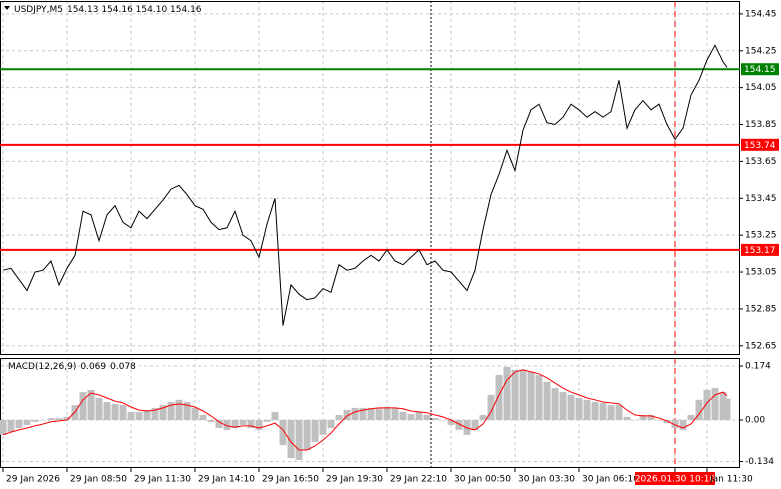 Image resolution: width=781 pixels, height=489 pixels. Describe the element at coordinates (760, 251) in the screenshot. I see `level-label: 153.17` at that location.